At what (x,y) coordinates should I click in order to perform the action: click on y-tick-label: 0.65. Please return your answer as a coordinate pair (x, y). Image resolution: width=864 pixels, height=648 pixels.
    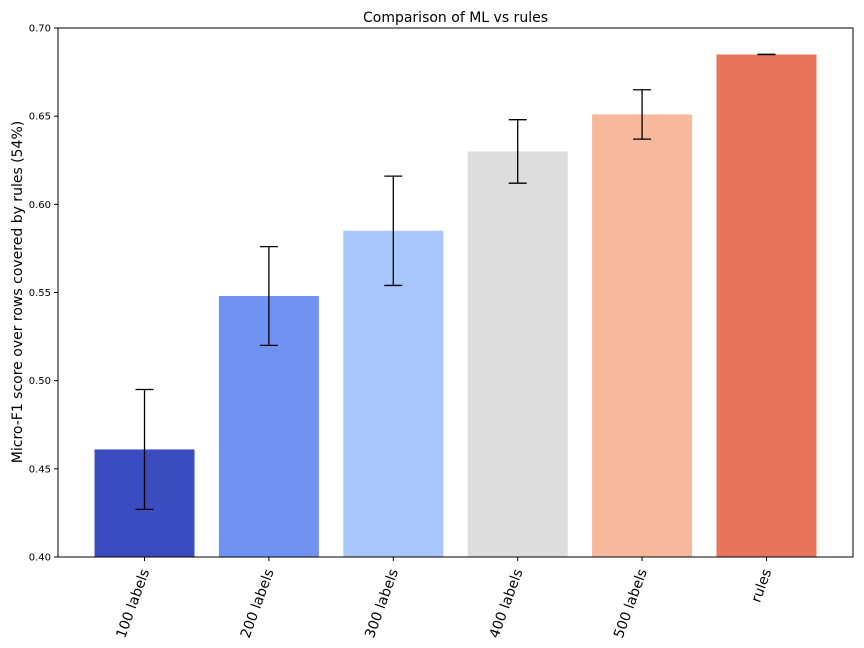
    Looking at the image, I should click on (40, 117).